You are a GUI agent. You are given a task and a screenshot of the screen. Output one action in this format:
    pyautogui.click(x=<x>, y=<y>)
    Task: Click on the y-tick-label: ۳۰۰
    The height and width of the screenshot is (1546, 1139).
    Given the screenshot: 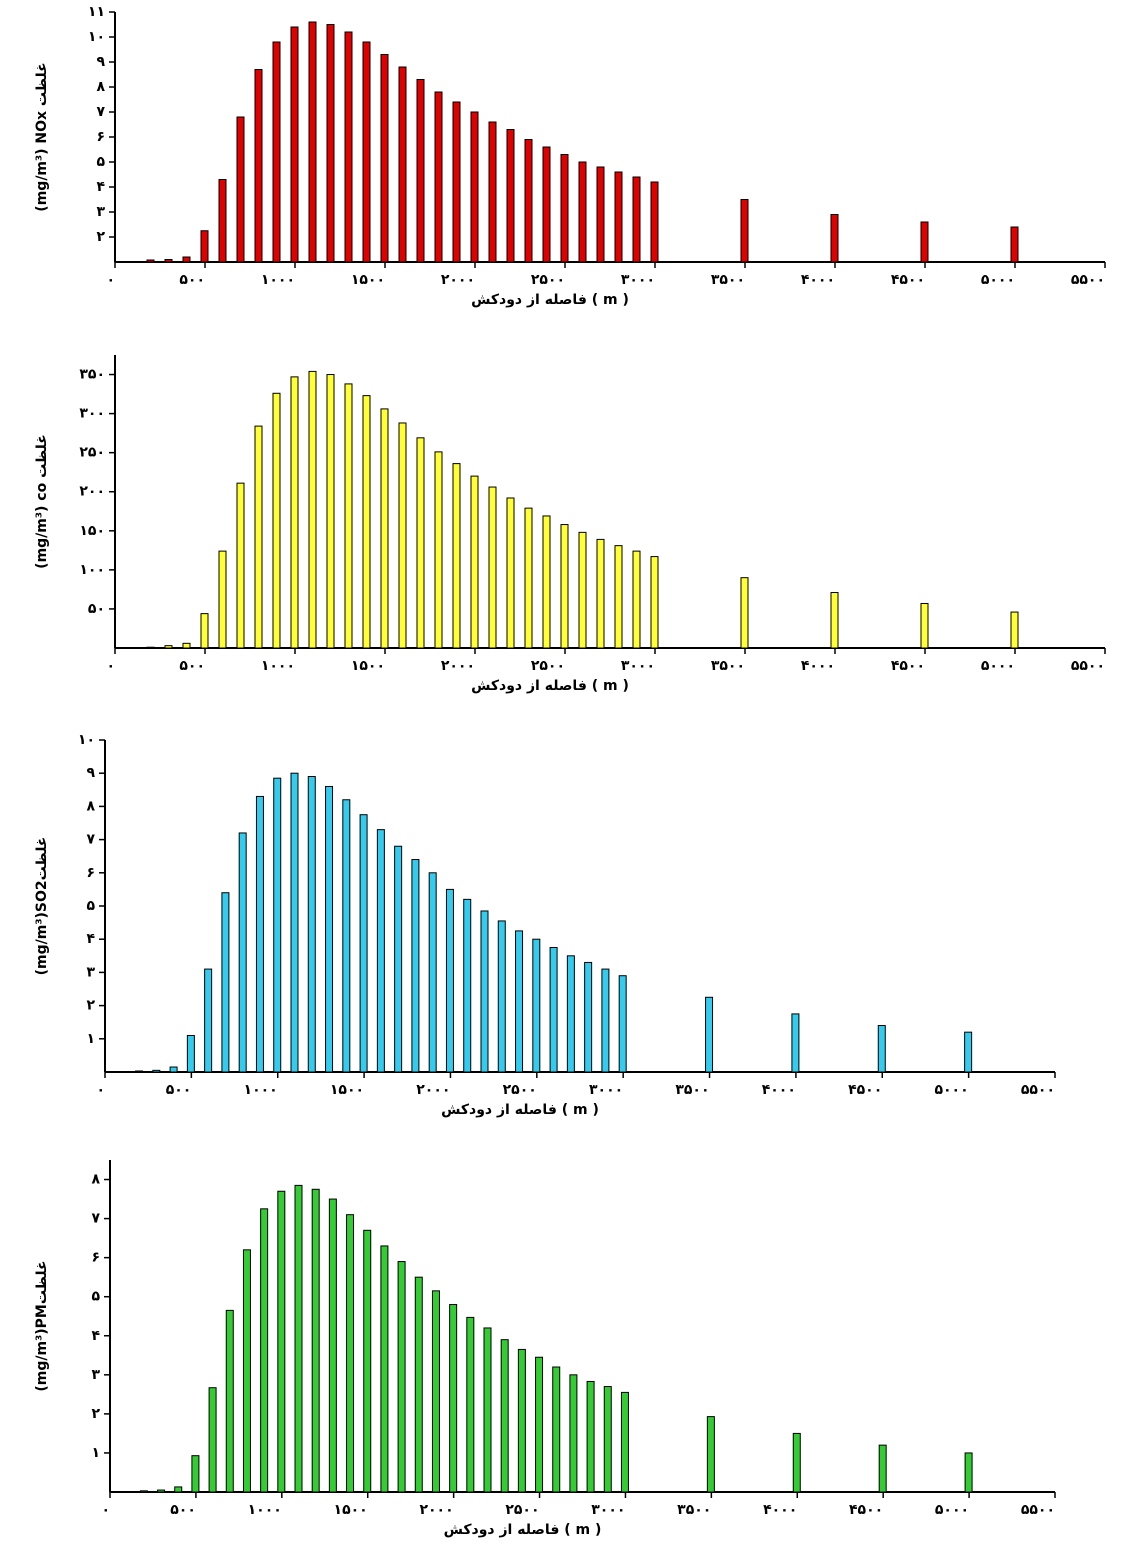 What is the action you would take?
    pyautogui.click(x=92, y=414)
    